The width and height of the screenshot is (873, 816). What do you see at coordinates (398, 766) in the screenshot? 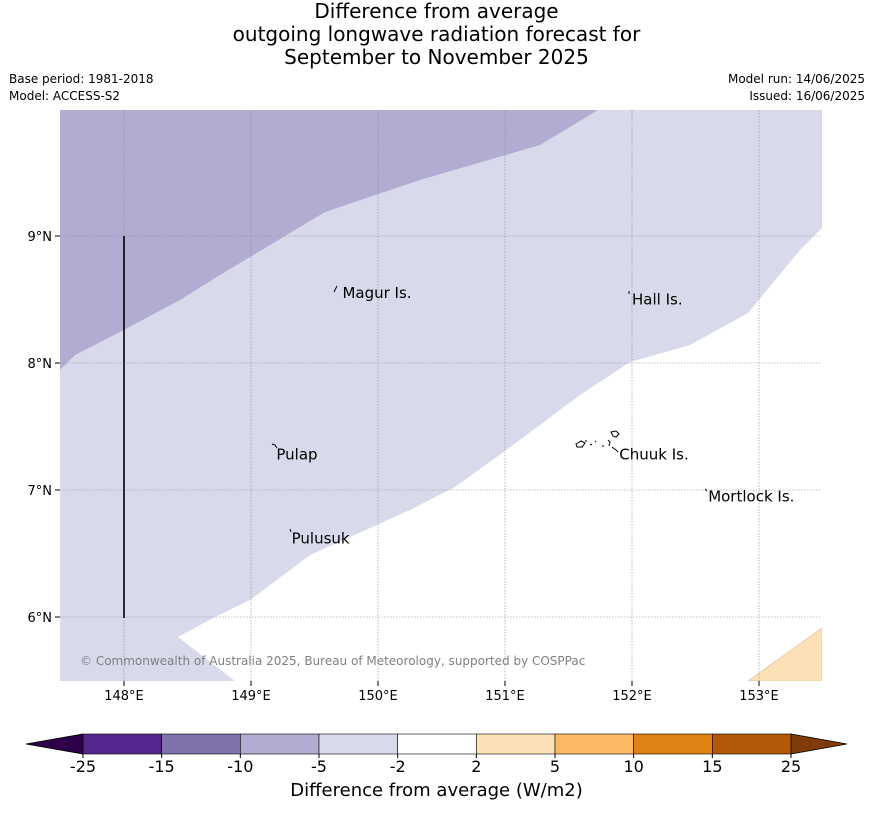
I see `colorbar-label-5: -2` at bounding box center [398, 766].